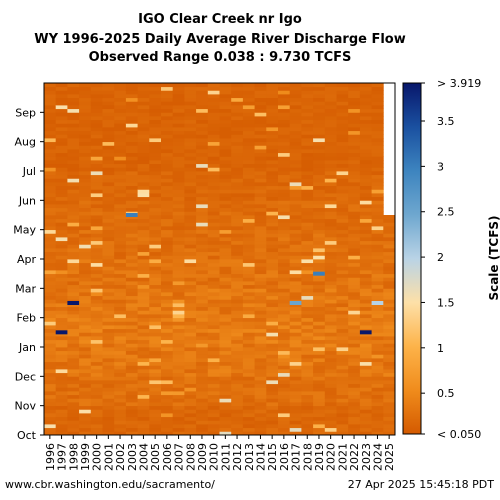 This screenshot has width=500, height=500. What do you see at coordinates (237, 457) in the screenshot?
I see `x-tick-label: 2012` at bounding box center [237, 457].